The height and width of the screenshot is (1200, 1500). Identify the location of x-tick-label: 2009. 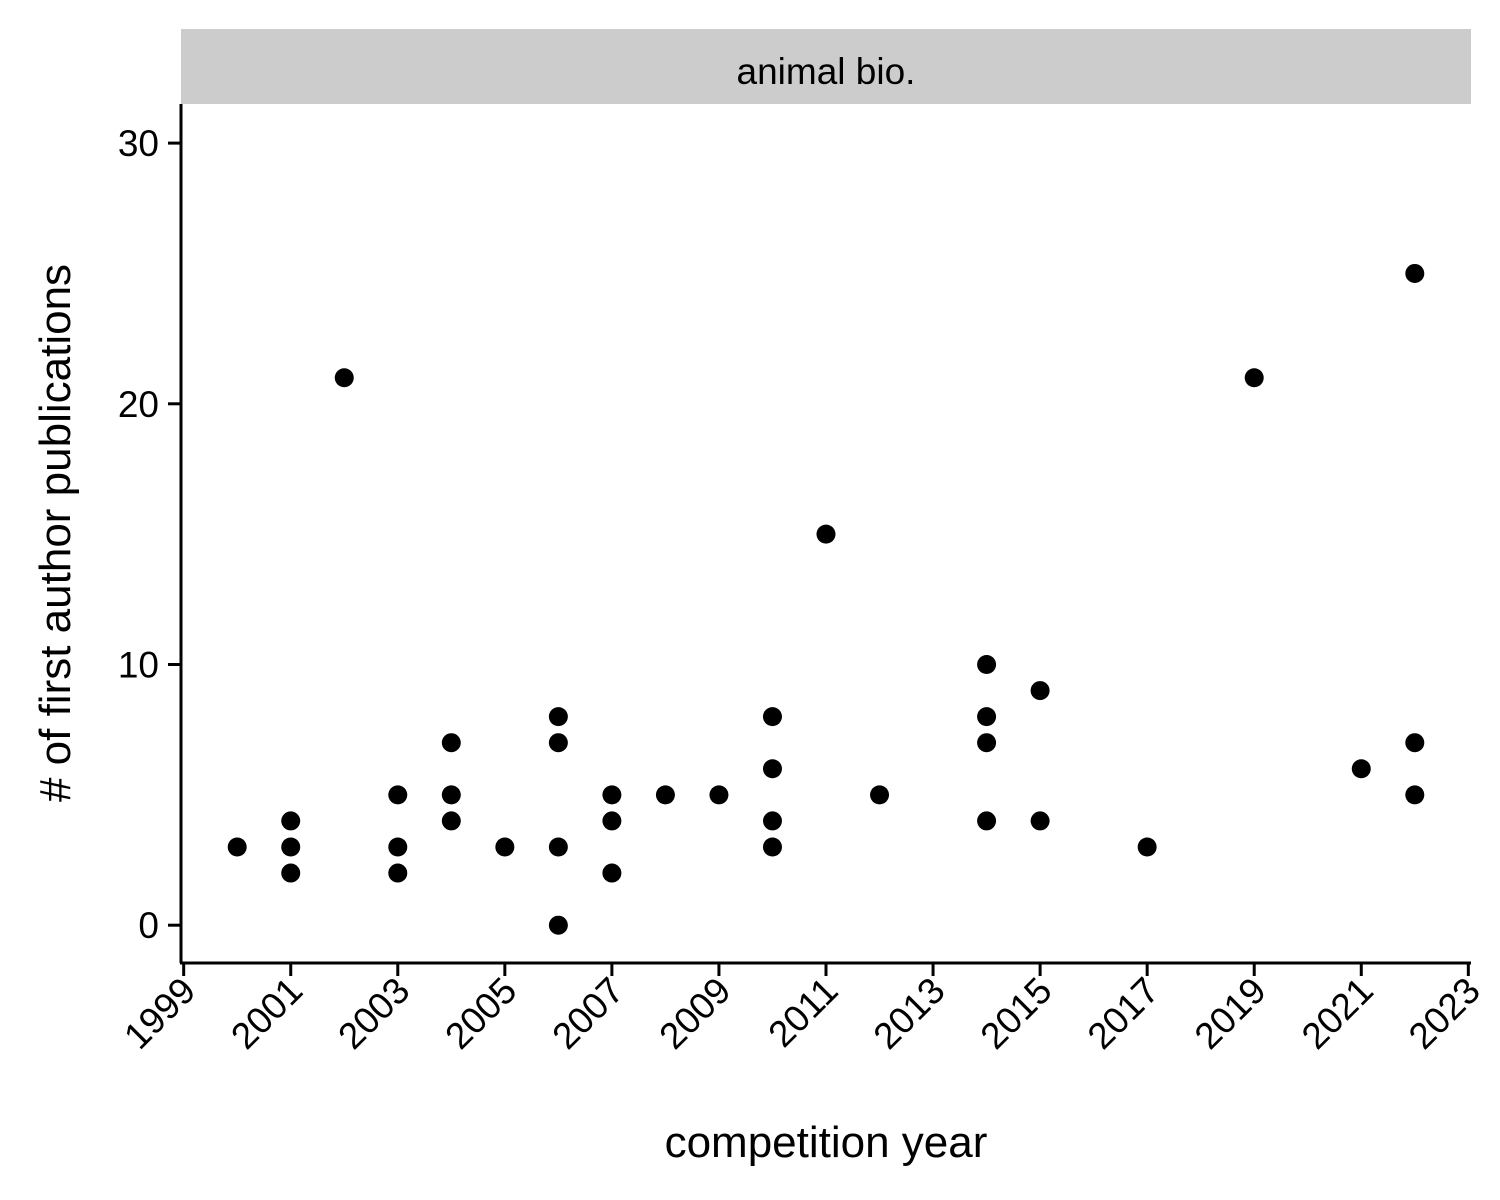
(694, 1013).